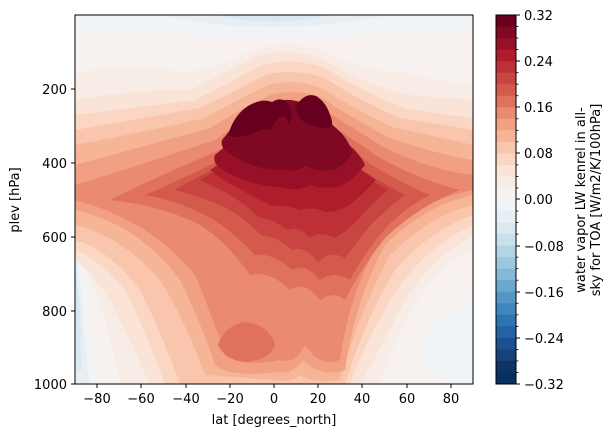  I want to click on x-tick-label: 40, so click(362, 399).